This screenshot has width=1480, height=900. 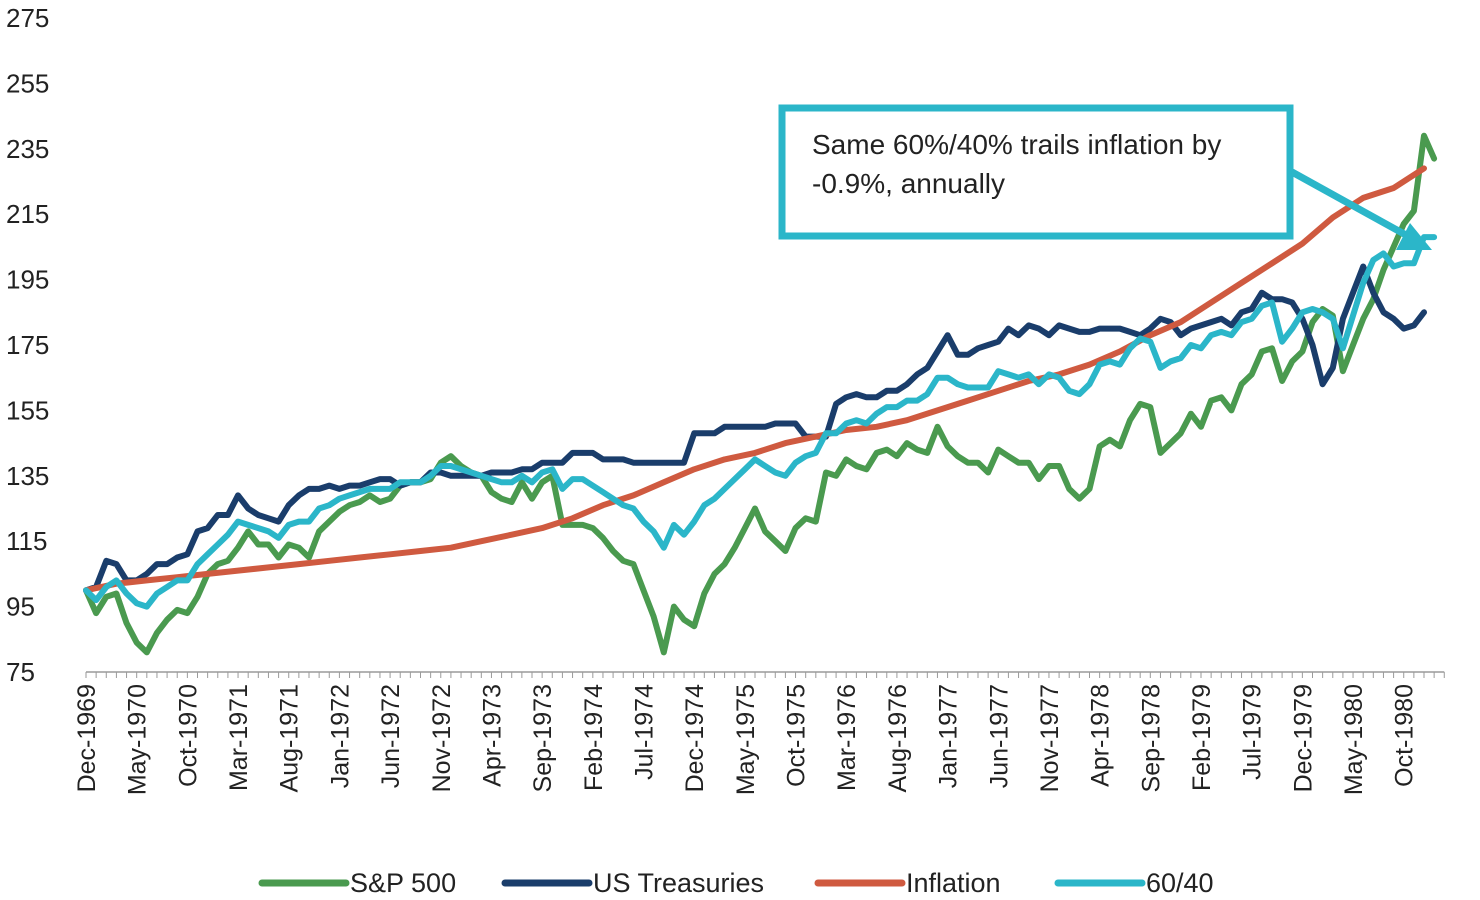 What do you see at coordinates (239, 737) in the screenshot?
I see `x-tick-label: Mar-1971` at bounding box center [239, 737].